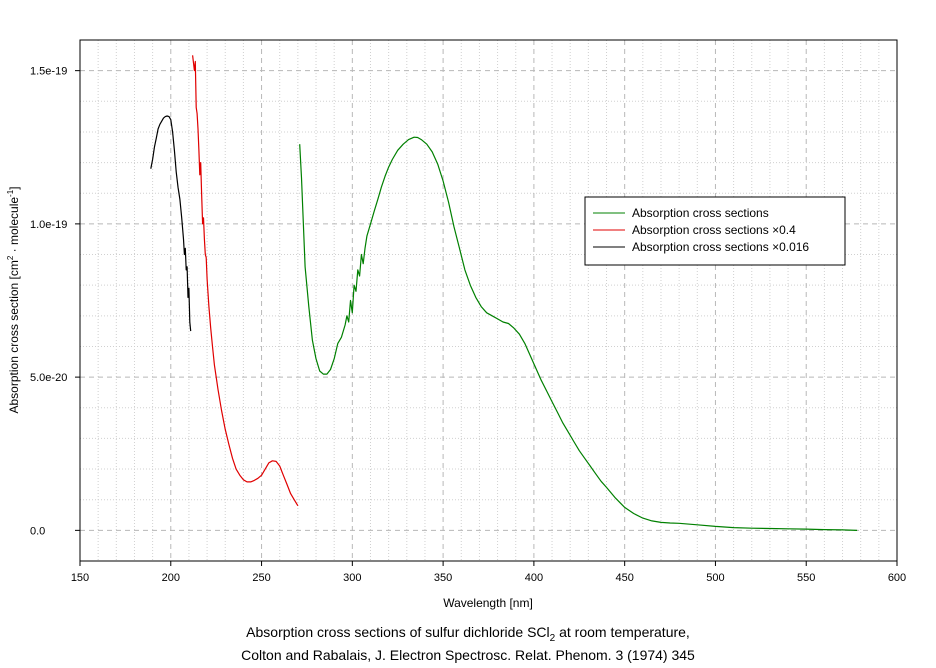  I want to click on x-tick-label: 200, so click(171, 578).